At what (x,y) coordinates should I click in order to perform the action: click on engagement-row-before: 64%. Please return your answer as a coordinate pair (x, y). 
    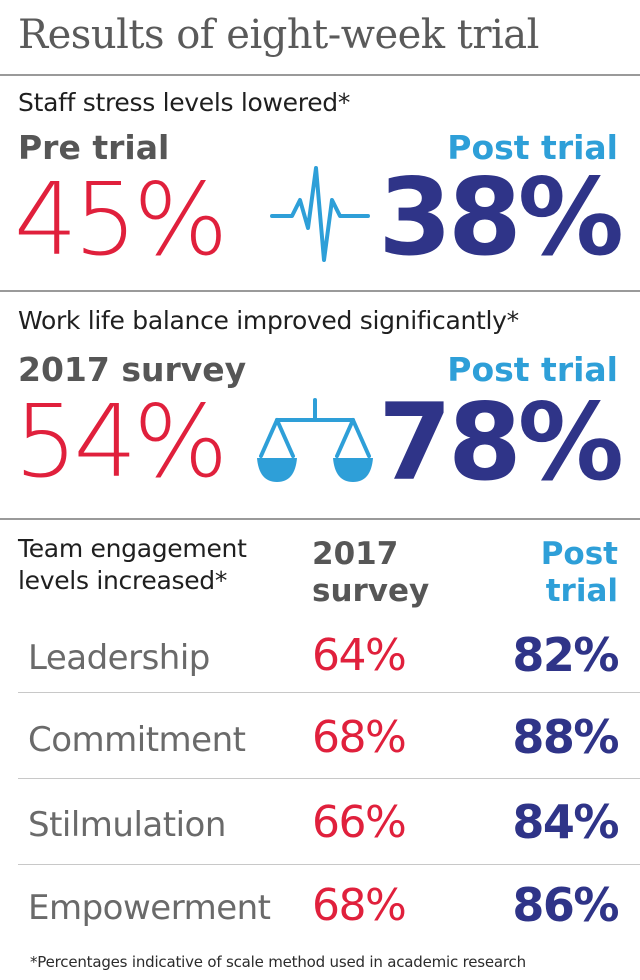
    Looking at the image, I should click on (359, 655).